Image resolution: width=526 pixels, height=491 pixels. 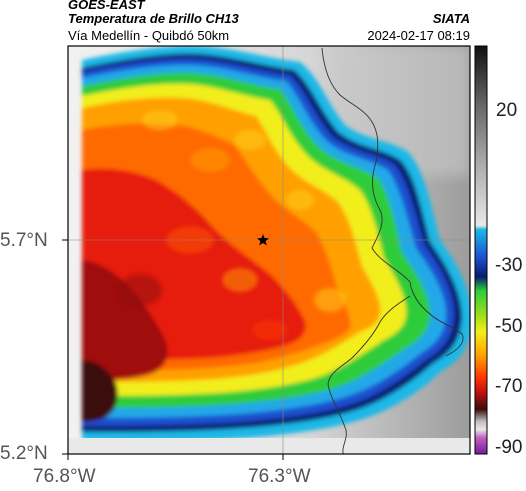 I want to click on timestamp-label: 2024-02-17 08:19, so click(x=418, y=35).